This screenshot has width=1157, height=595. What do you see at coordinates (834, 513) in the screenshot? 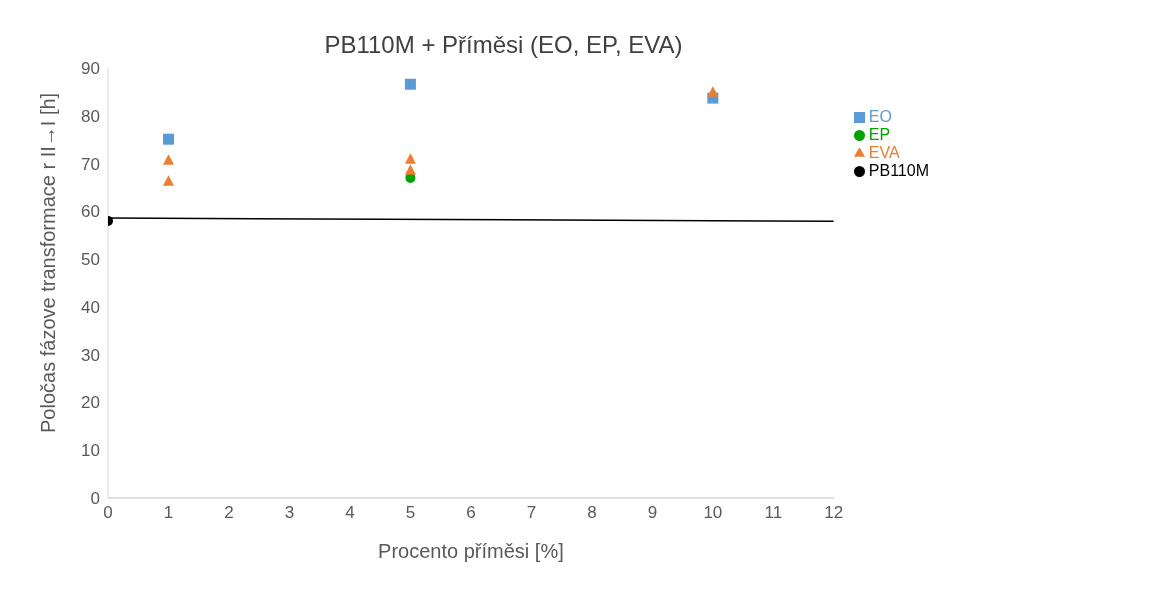
I see `x-tick-label: 12` at bounding box center [834, 513].